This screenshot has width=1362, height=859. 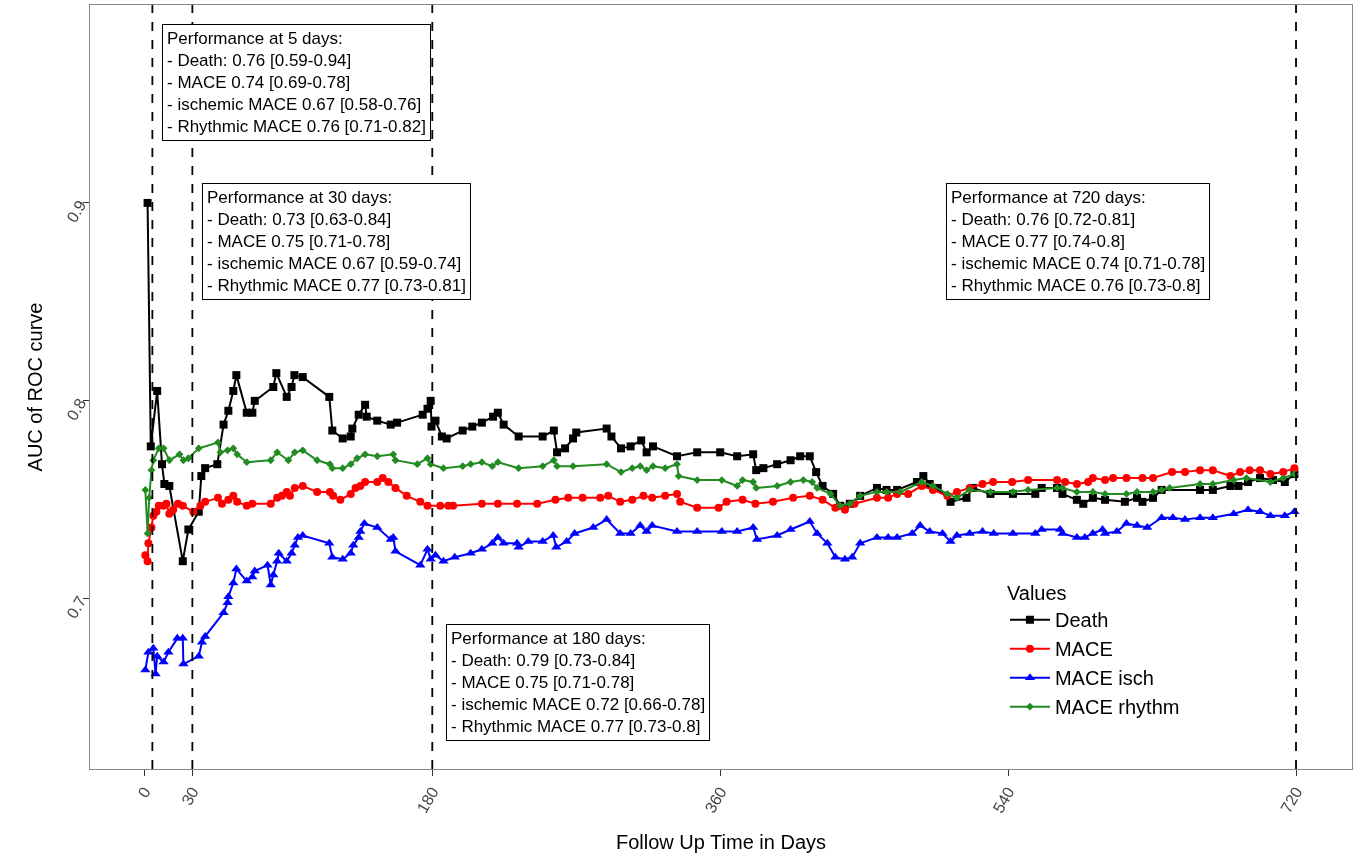 What do you see at coordinates (1036, 593) in the screenshot?
I see `legend-title: Values` at bounding box center [1036, 593].